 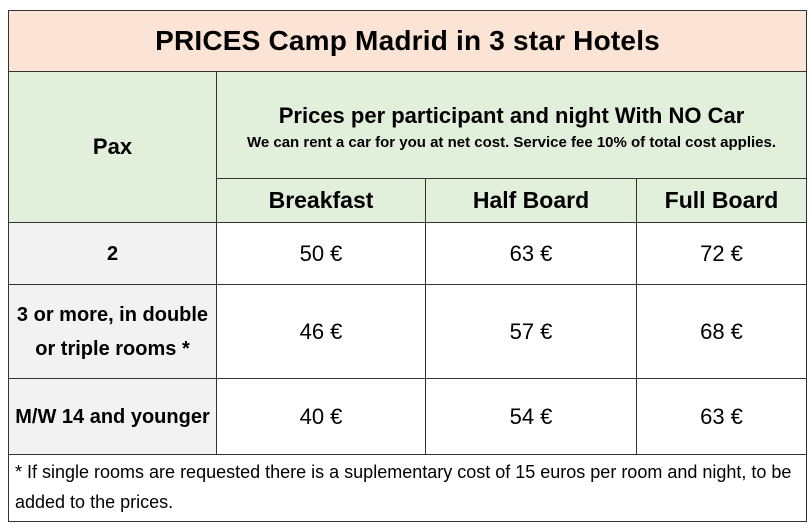 What do you see at coordinates (531, 200) in the screenshot?
I see `column-header-half-board: Half Board` at bounding box center [531, 200].